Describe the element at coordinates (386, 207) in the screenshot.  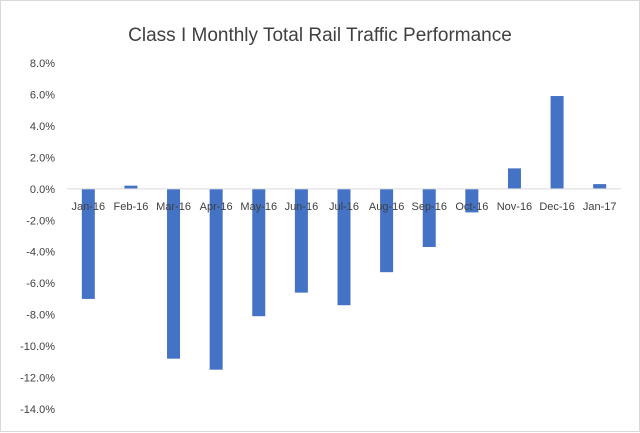
I see `x-tick-label: Aug-16` at that location.